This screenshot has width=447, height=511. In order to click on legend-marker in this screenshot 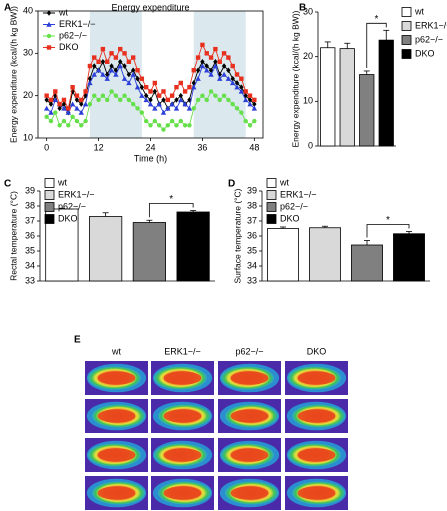, I will do `click(49, 24)`.